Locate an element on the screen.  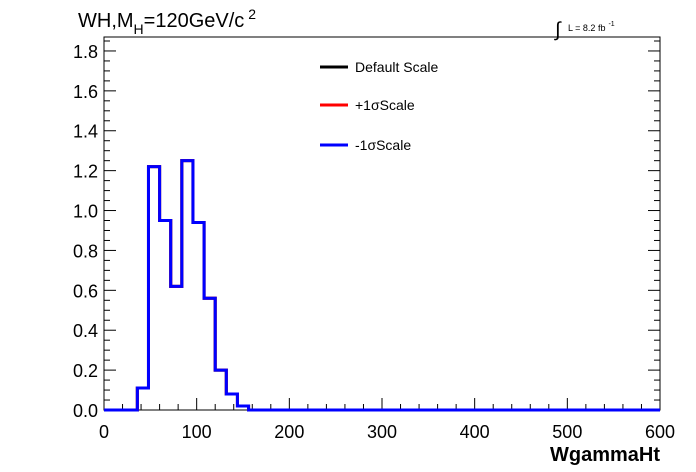
x-axis-label: WgammaHt is located at coordinates (605, 455).